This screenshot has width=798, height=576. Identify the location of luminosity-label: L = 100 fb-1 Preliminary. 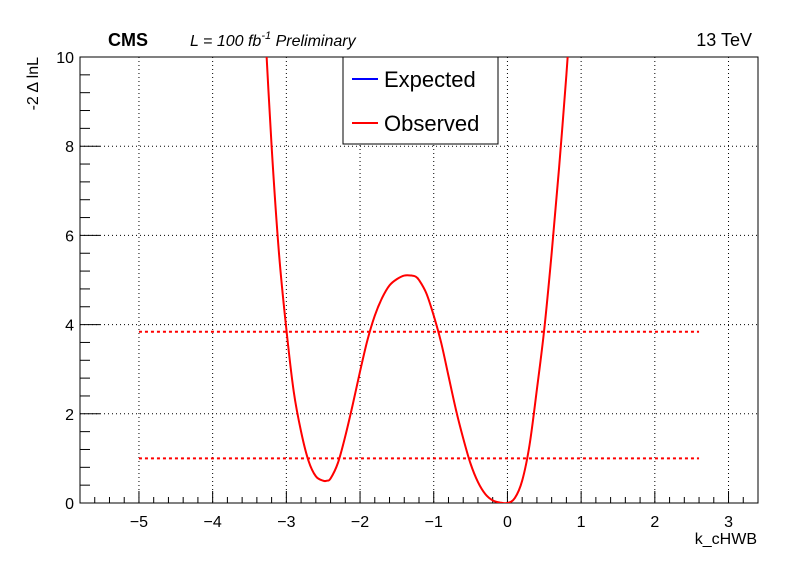
(273, 40).